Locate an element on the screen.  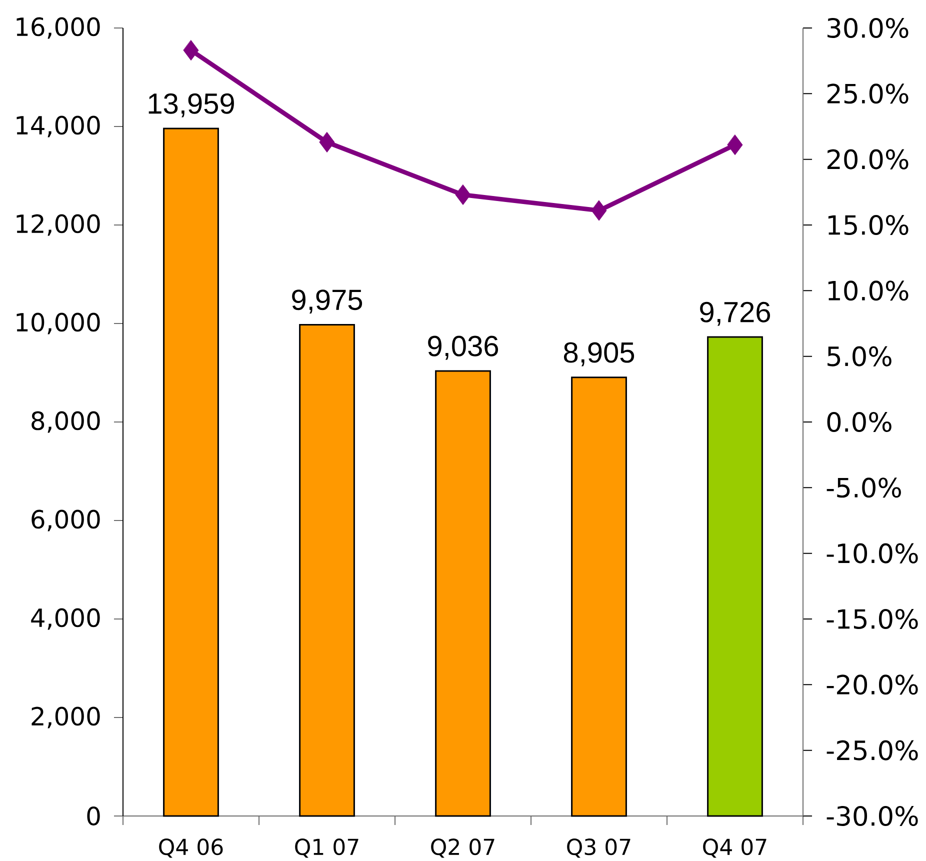
y2-tick-label: -30.0% is located at coordinates (872, 816).